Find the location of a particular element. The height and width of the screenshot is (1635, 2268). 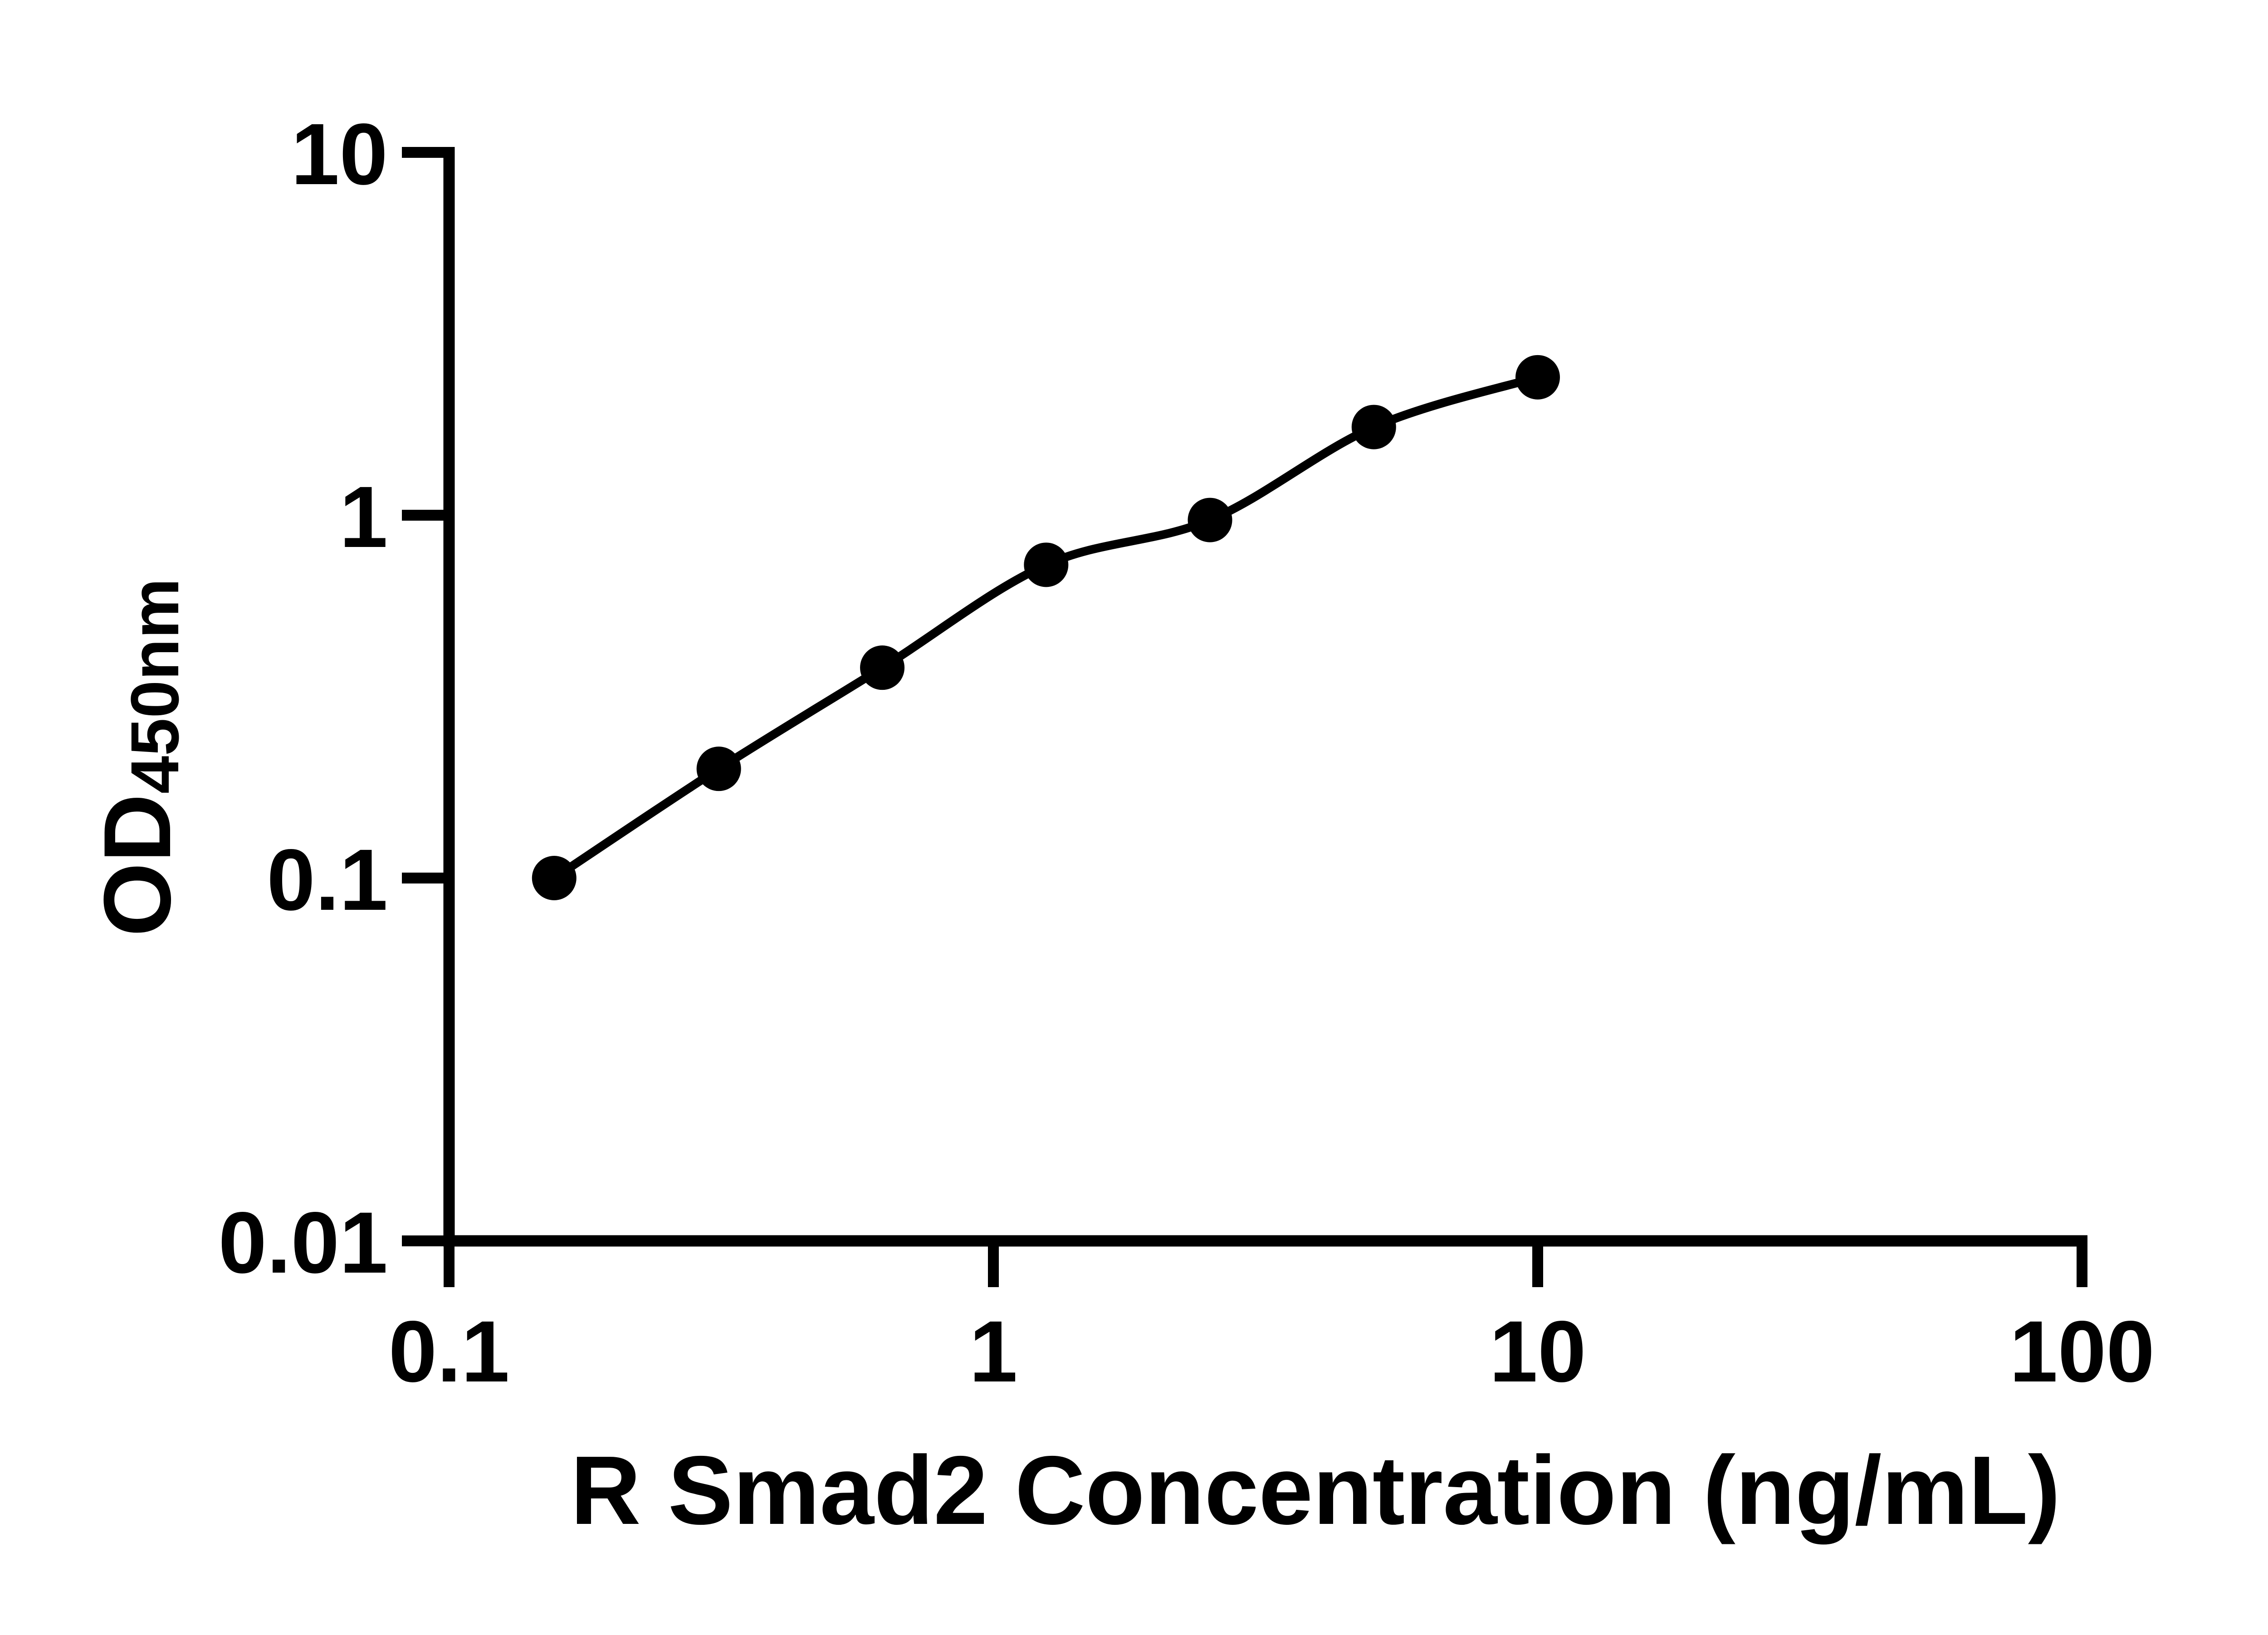

fitted-curve-line is located at coordinates (1045, 628).